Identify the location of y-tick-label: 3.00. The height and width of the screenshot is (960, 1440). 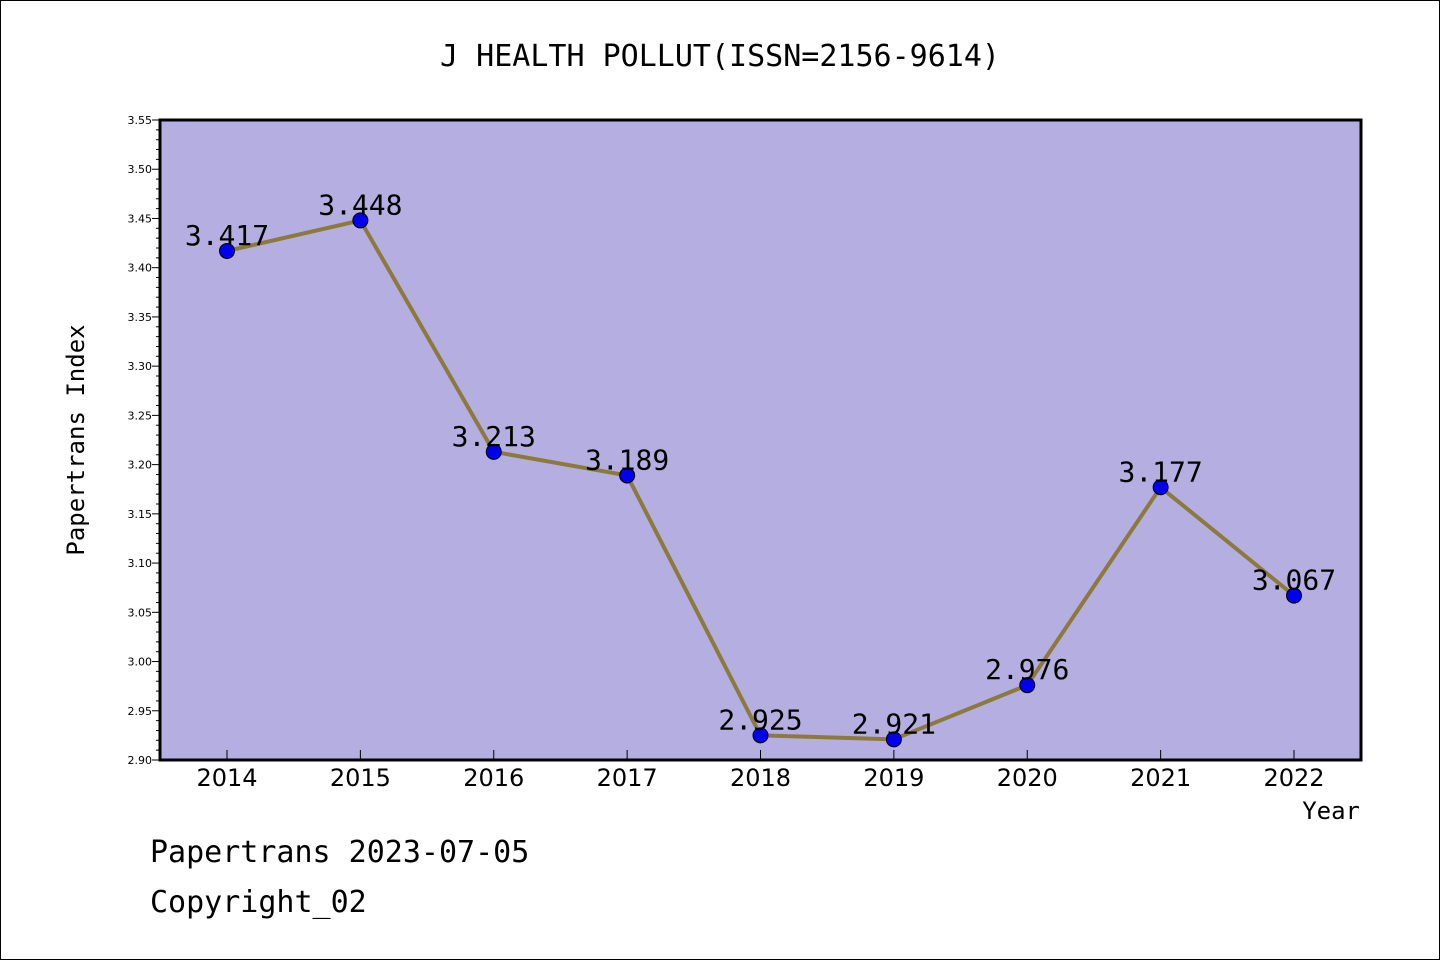
(140, 662).